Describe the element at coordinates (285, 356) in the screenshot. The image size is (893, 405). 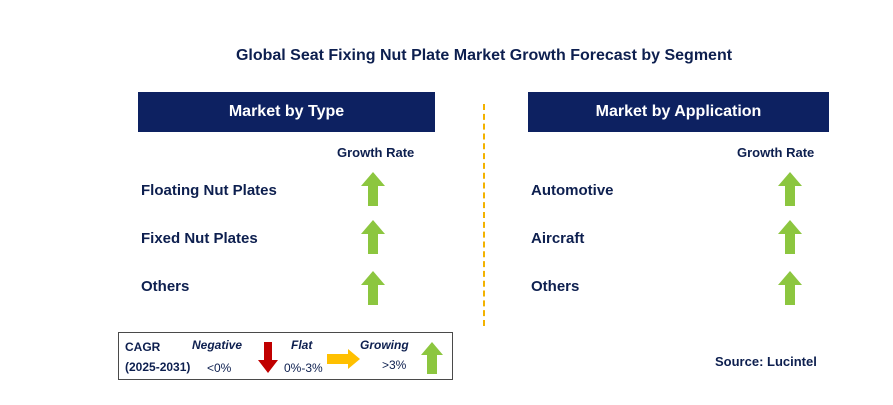
I see `cagr-legend` at that location.